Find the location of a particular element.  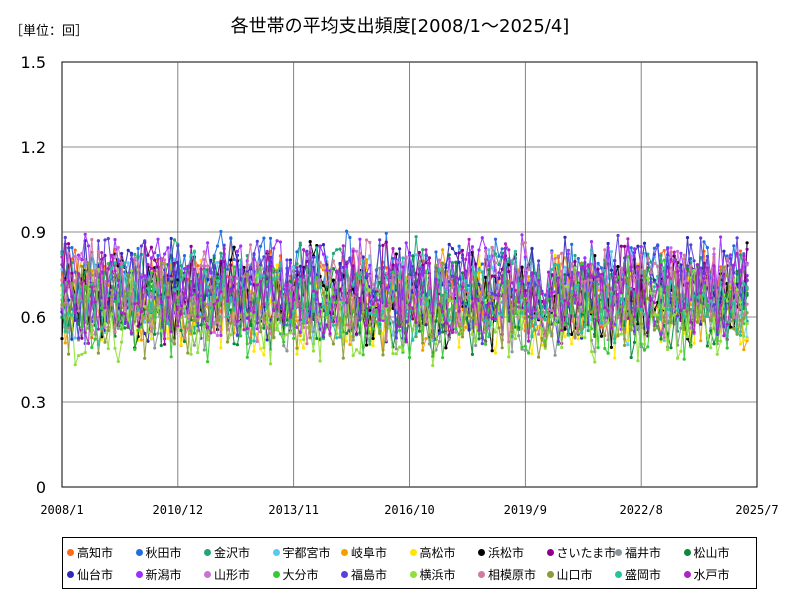

legend-item: 福井市 is located at coordinates (649, 552).